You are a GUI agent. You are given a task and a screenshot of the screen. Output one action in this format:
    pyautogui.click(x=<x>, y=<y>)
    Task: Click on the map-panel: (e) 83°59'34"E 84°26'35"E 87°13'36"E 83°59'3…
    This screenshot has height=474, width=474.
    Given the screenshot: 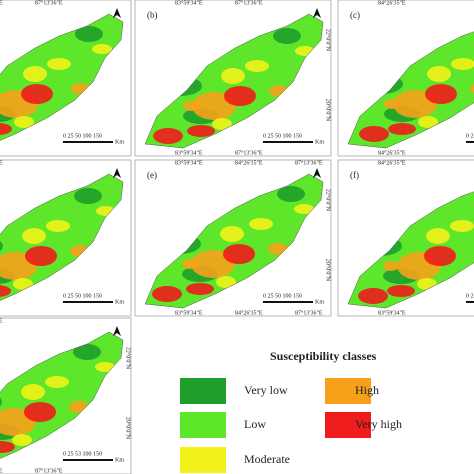 What is the action you would take?
    pyautogui.click(x=233, y=237)
    